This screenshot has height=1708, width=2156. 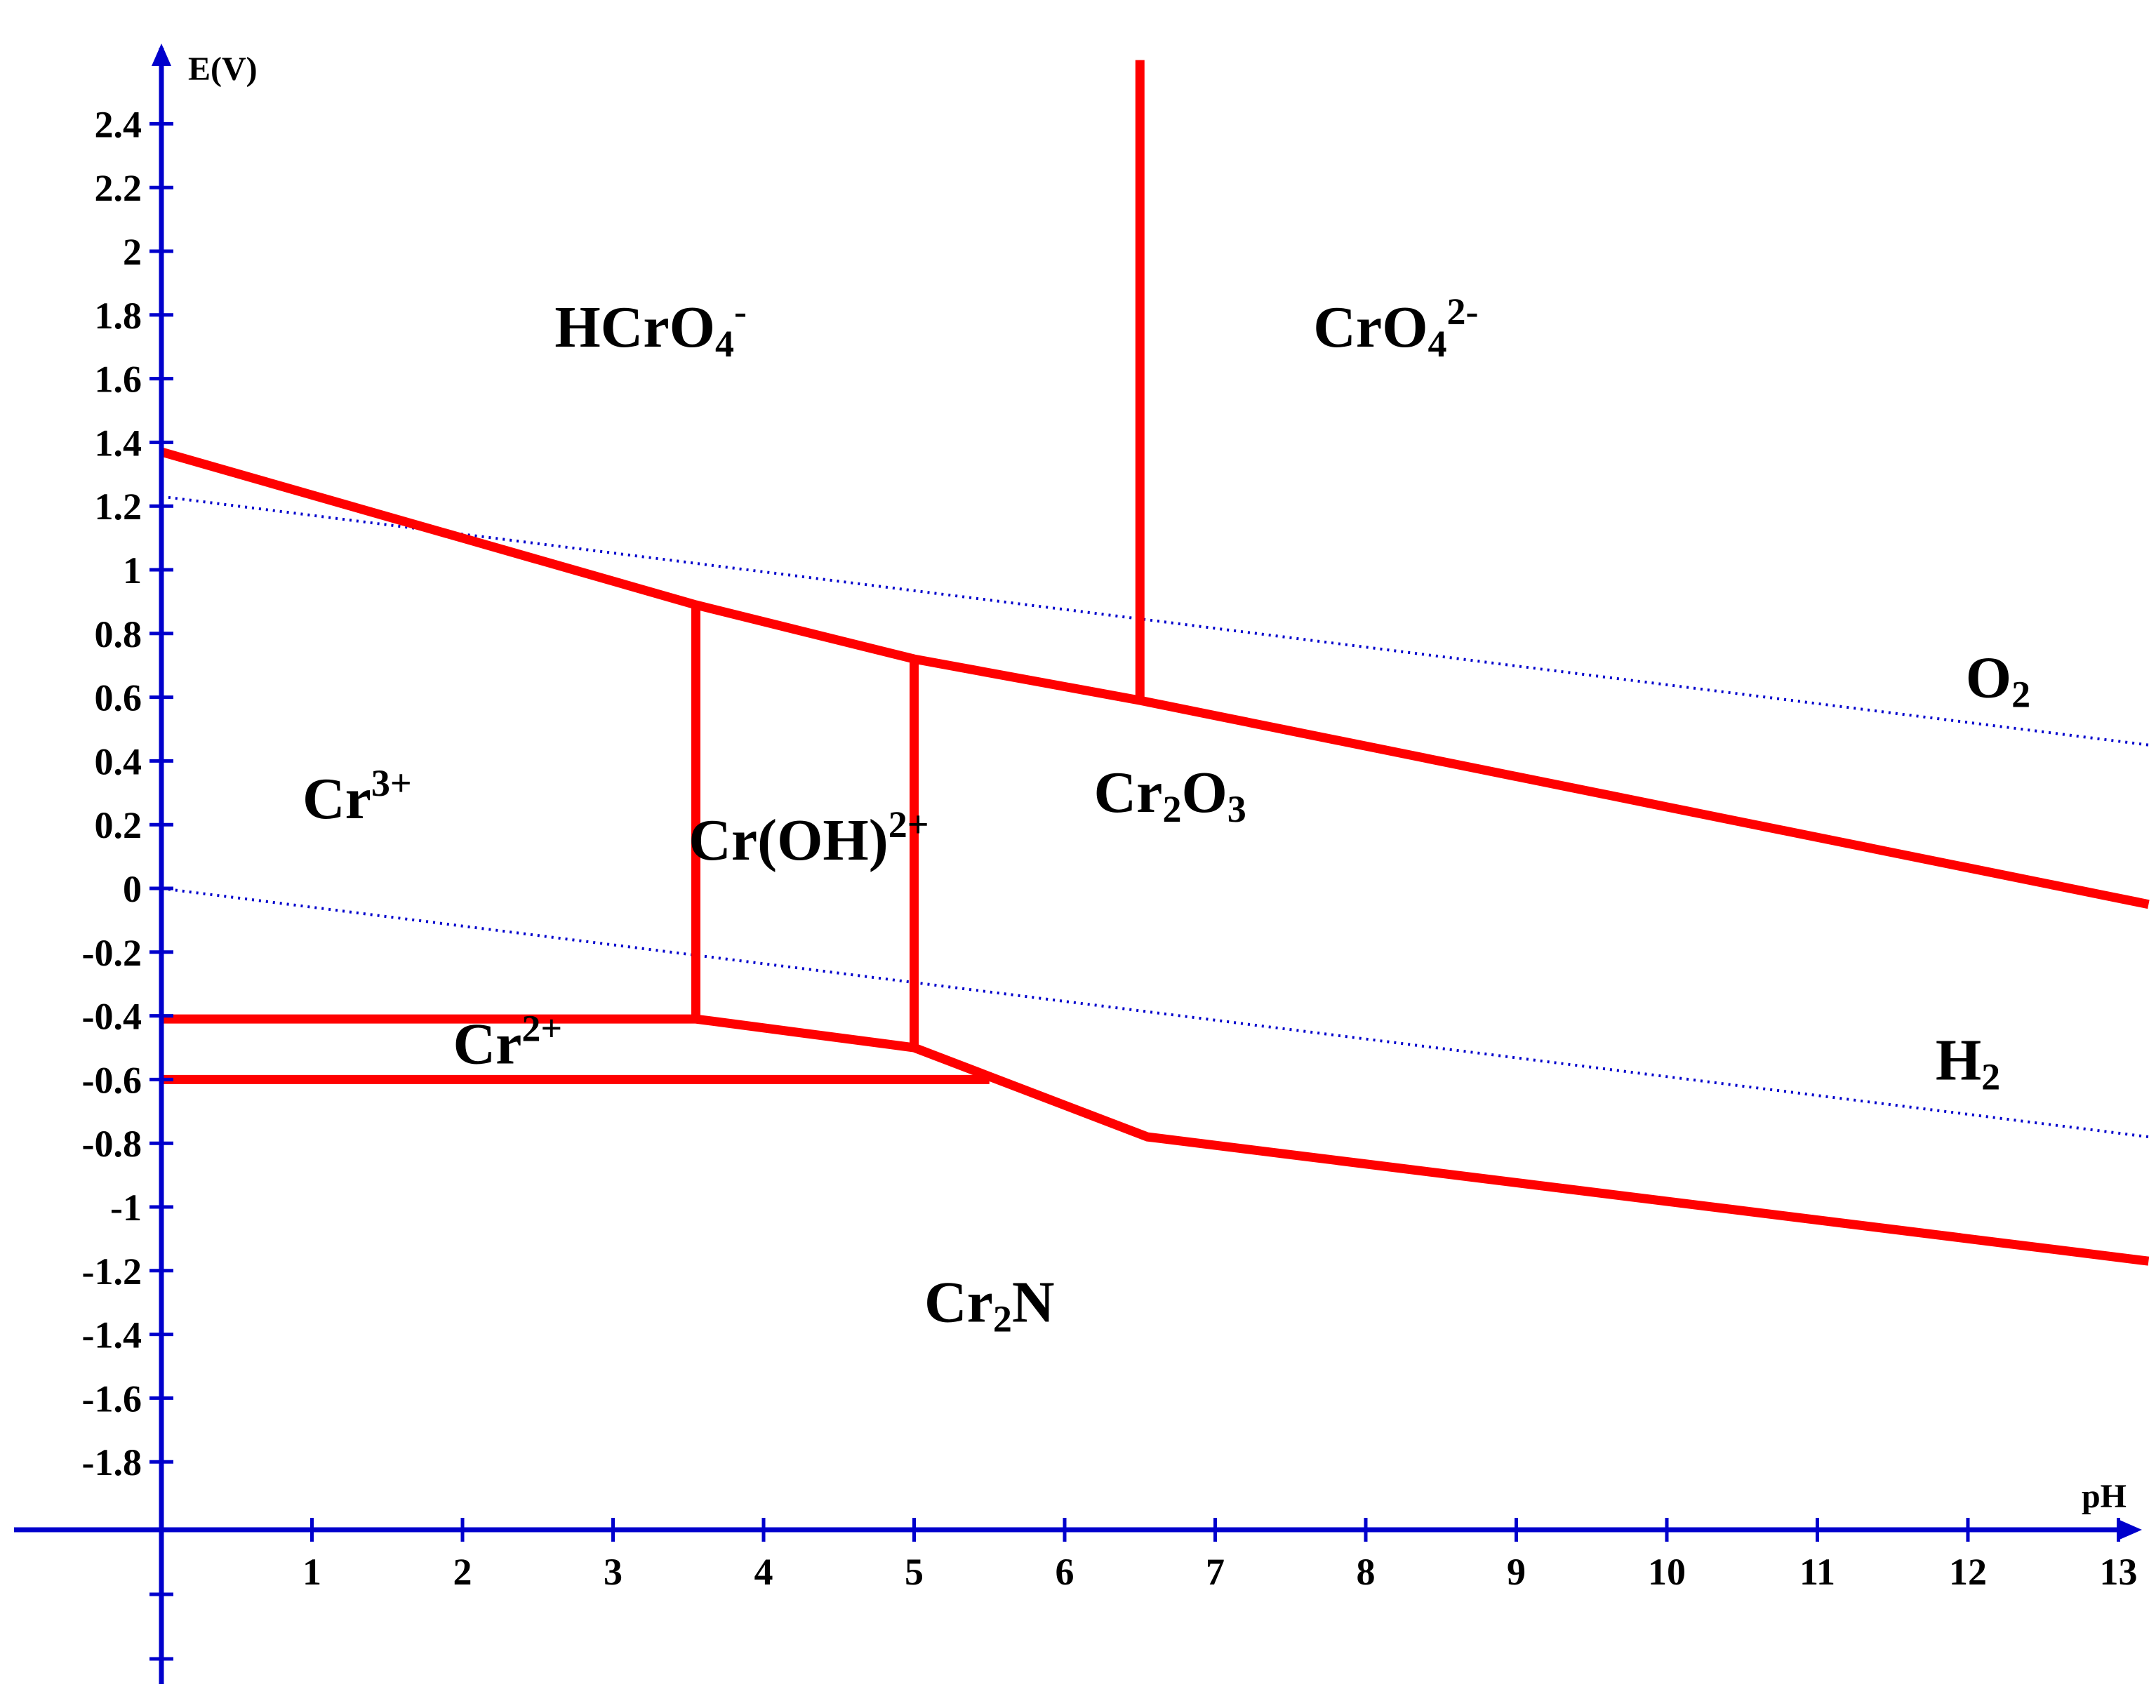 What do you see at coordinates (118, 188) in the screenshot?
I see `y-tick-label: 2.2` at bounding box center [118, 188].